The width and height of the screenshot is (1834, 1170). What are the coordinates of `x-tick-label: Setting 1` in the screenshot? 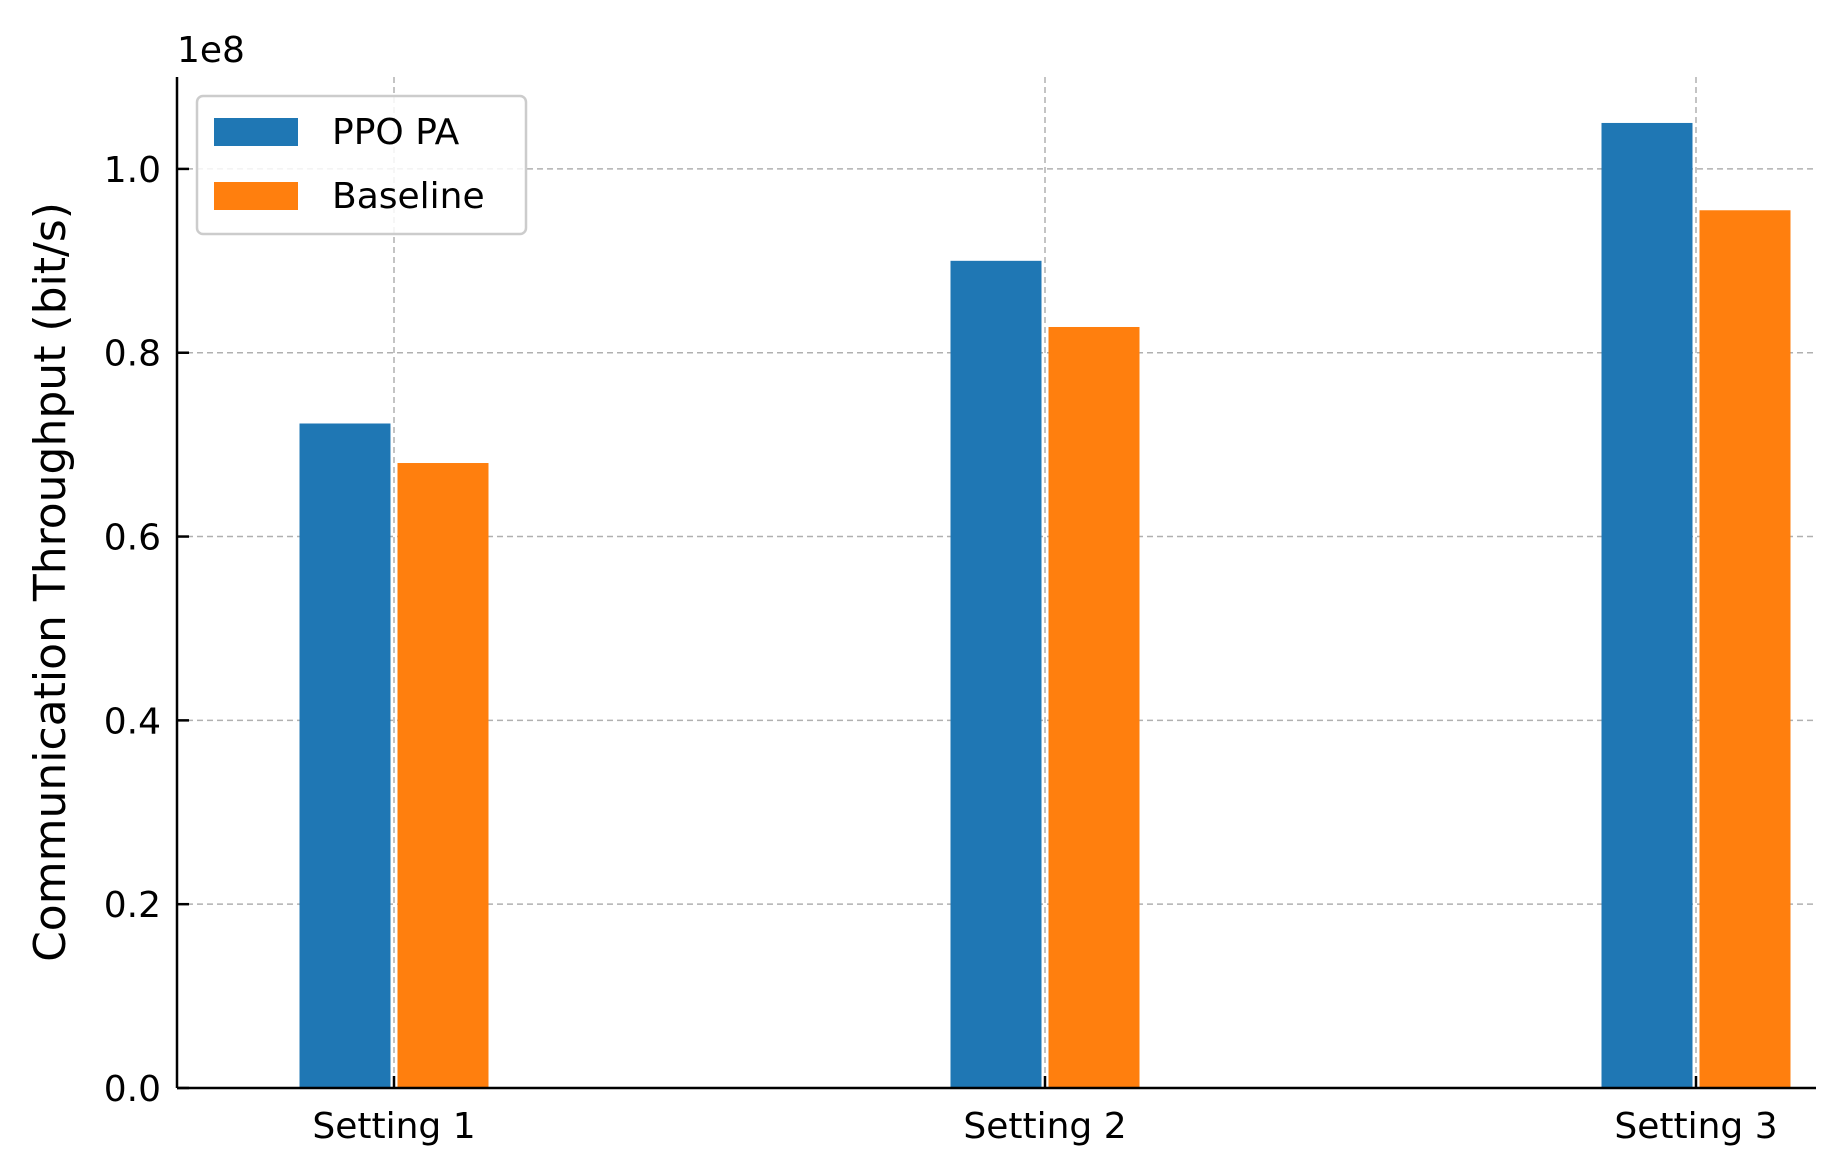 It's located at (393, 1126).